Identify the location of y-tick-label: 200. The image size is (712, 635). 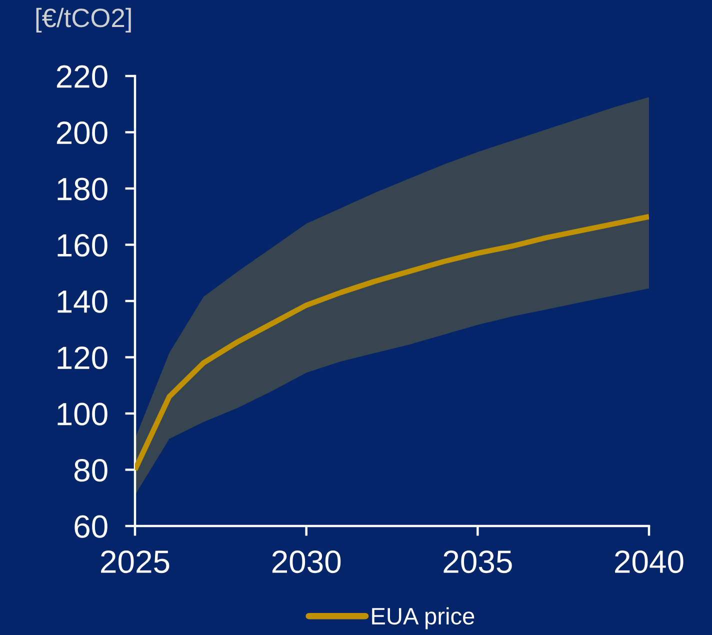
(82, 133).